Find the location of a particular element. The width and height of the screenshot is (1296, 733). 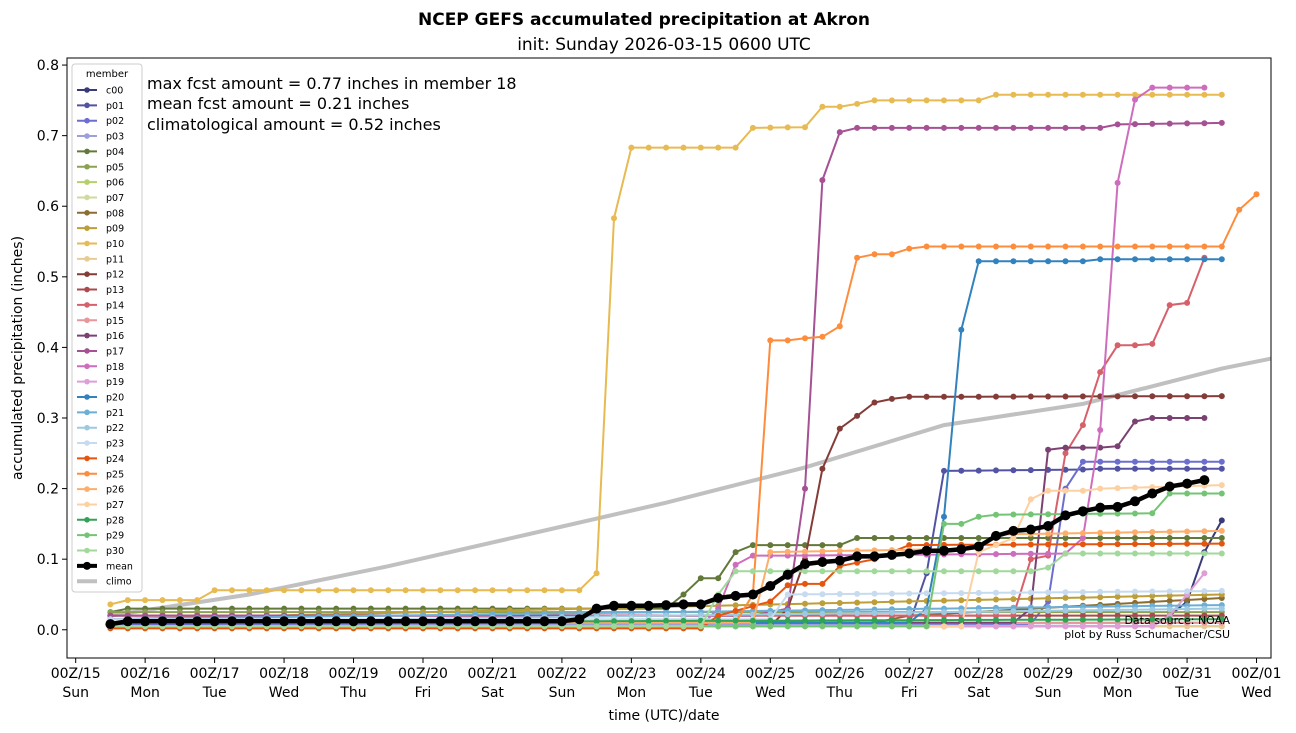

x-tick-label: 00Z/31 is located at coordinates (1187, 674).